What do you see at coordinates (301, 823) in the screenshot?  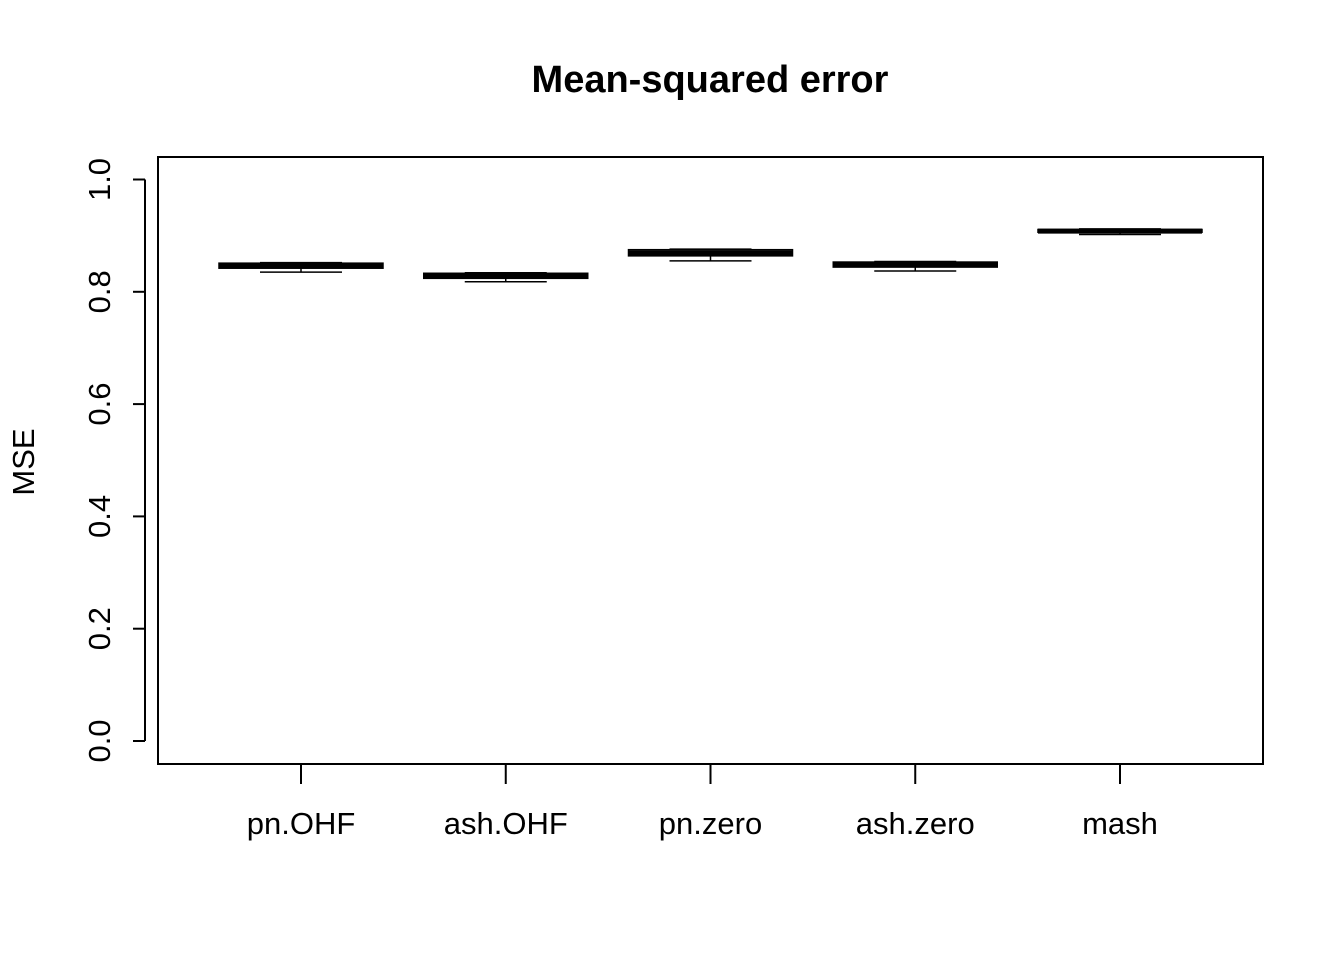 I see `x-tick-label: pn.OHF` at bounding box center [301, 823].